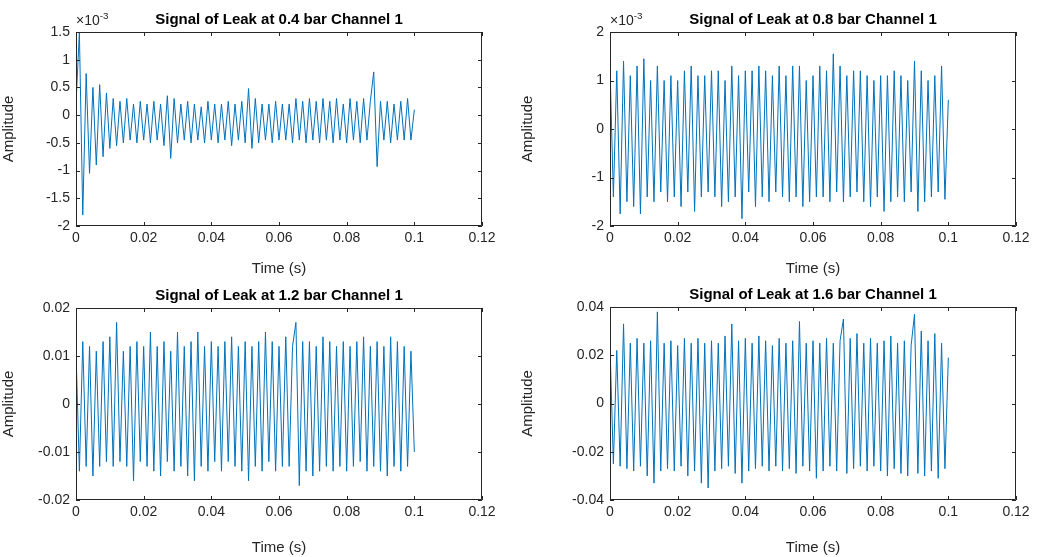 Image resolution: width=1038 pixels, height=557 pixels. What do you see at coordinates (60, 30) in the screenshot?
I see `y-tick-label: 1.5` at bounding box center [60, 30].